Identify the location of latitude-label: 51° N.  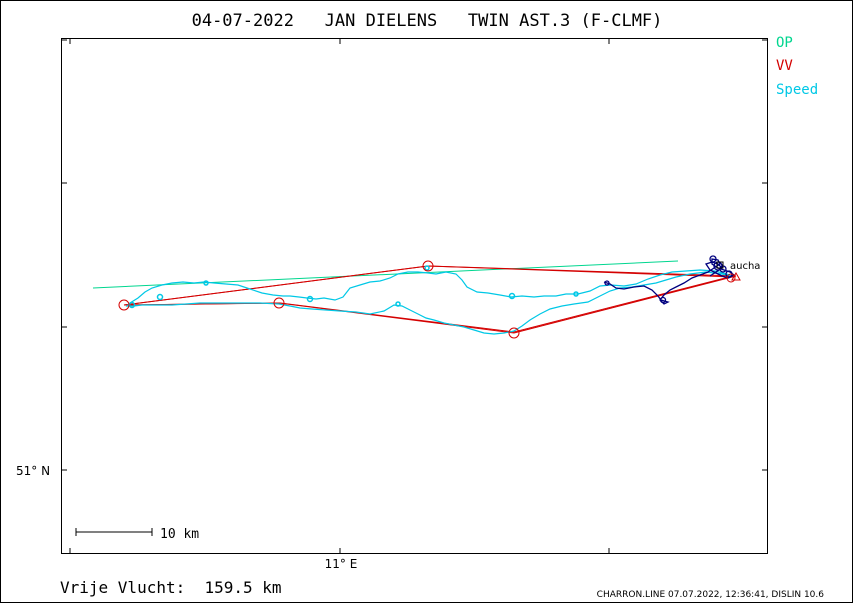
(33, 471).